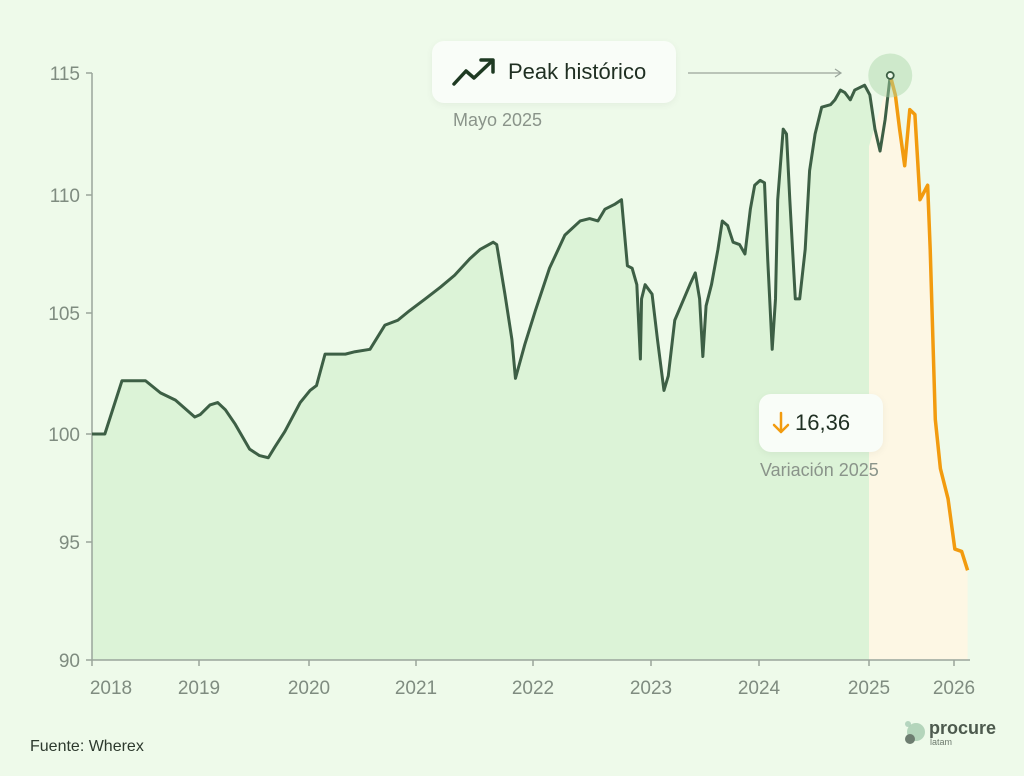 The width and height of the screenshot is (1024, 776). I want to click on x-tick-label: 2023, so click(651, 688).